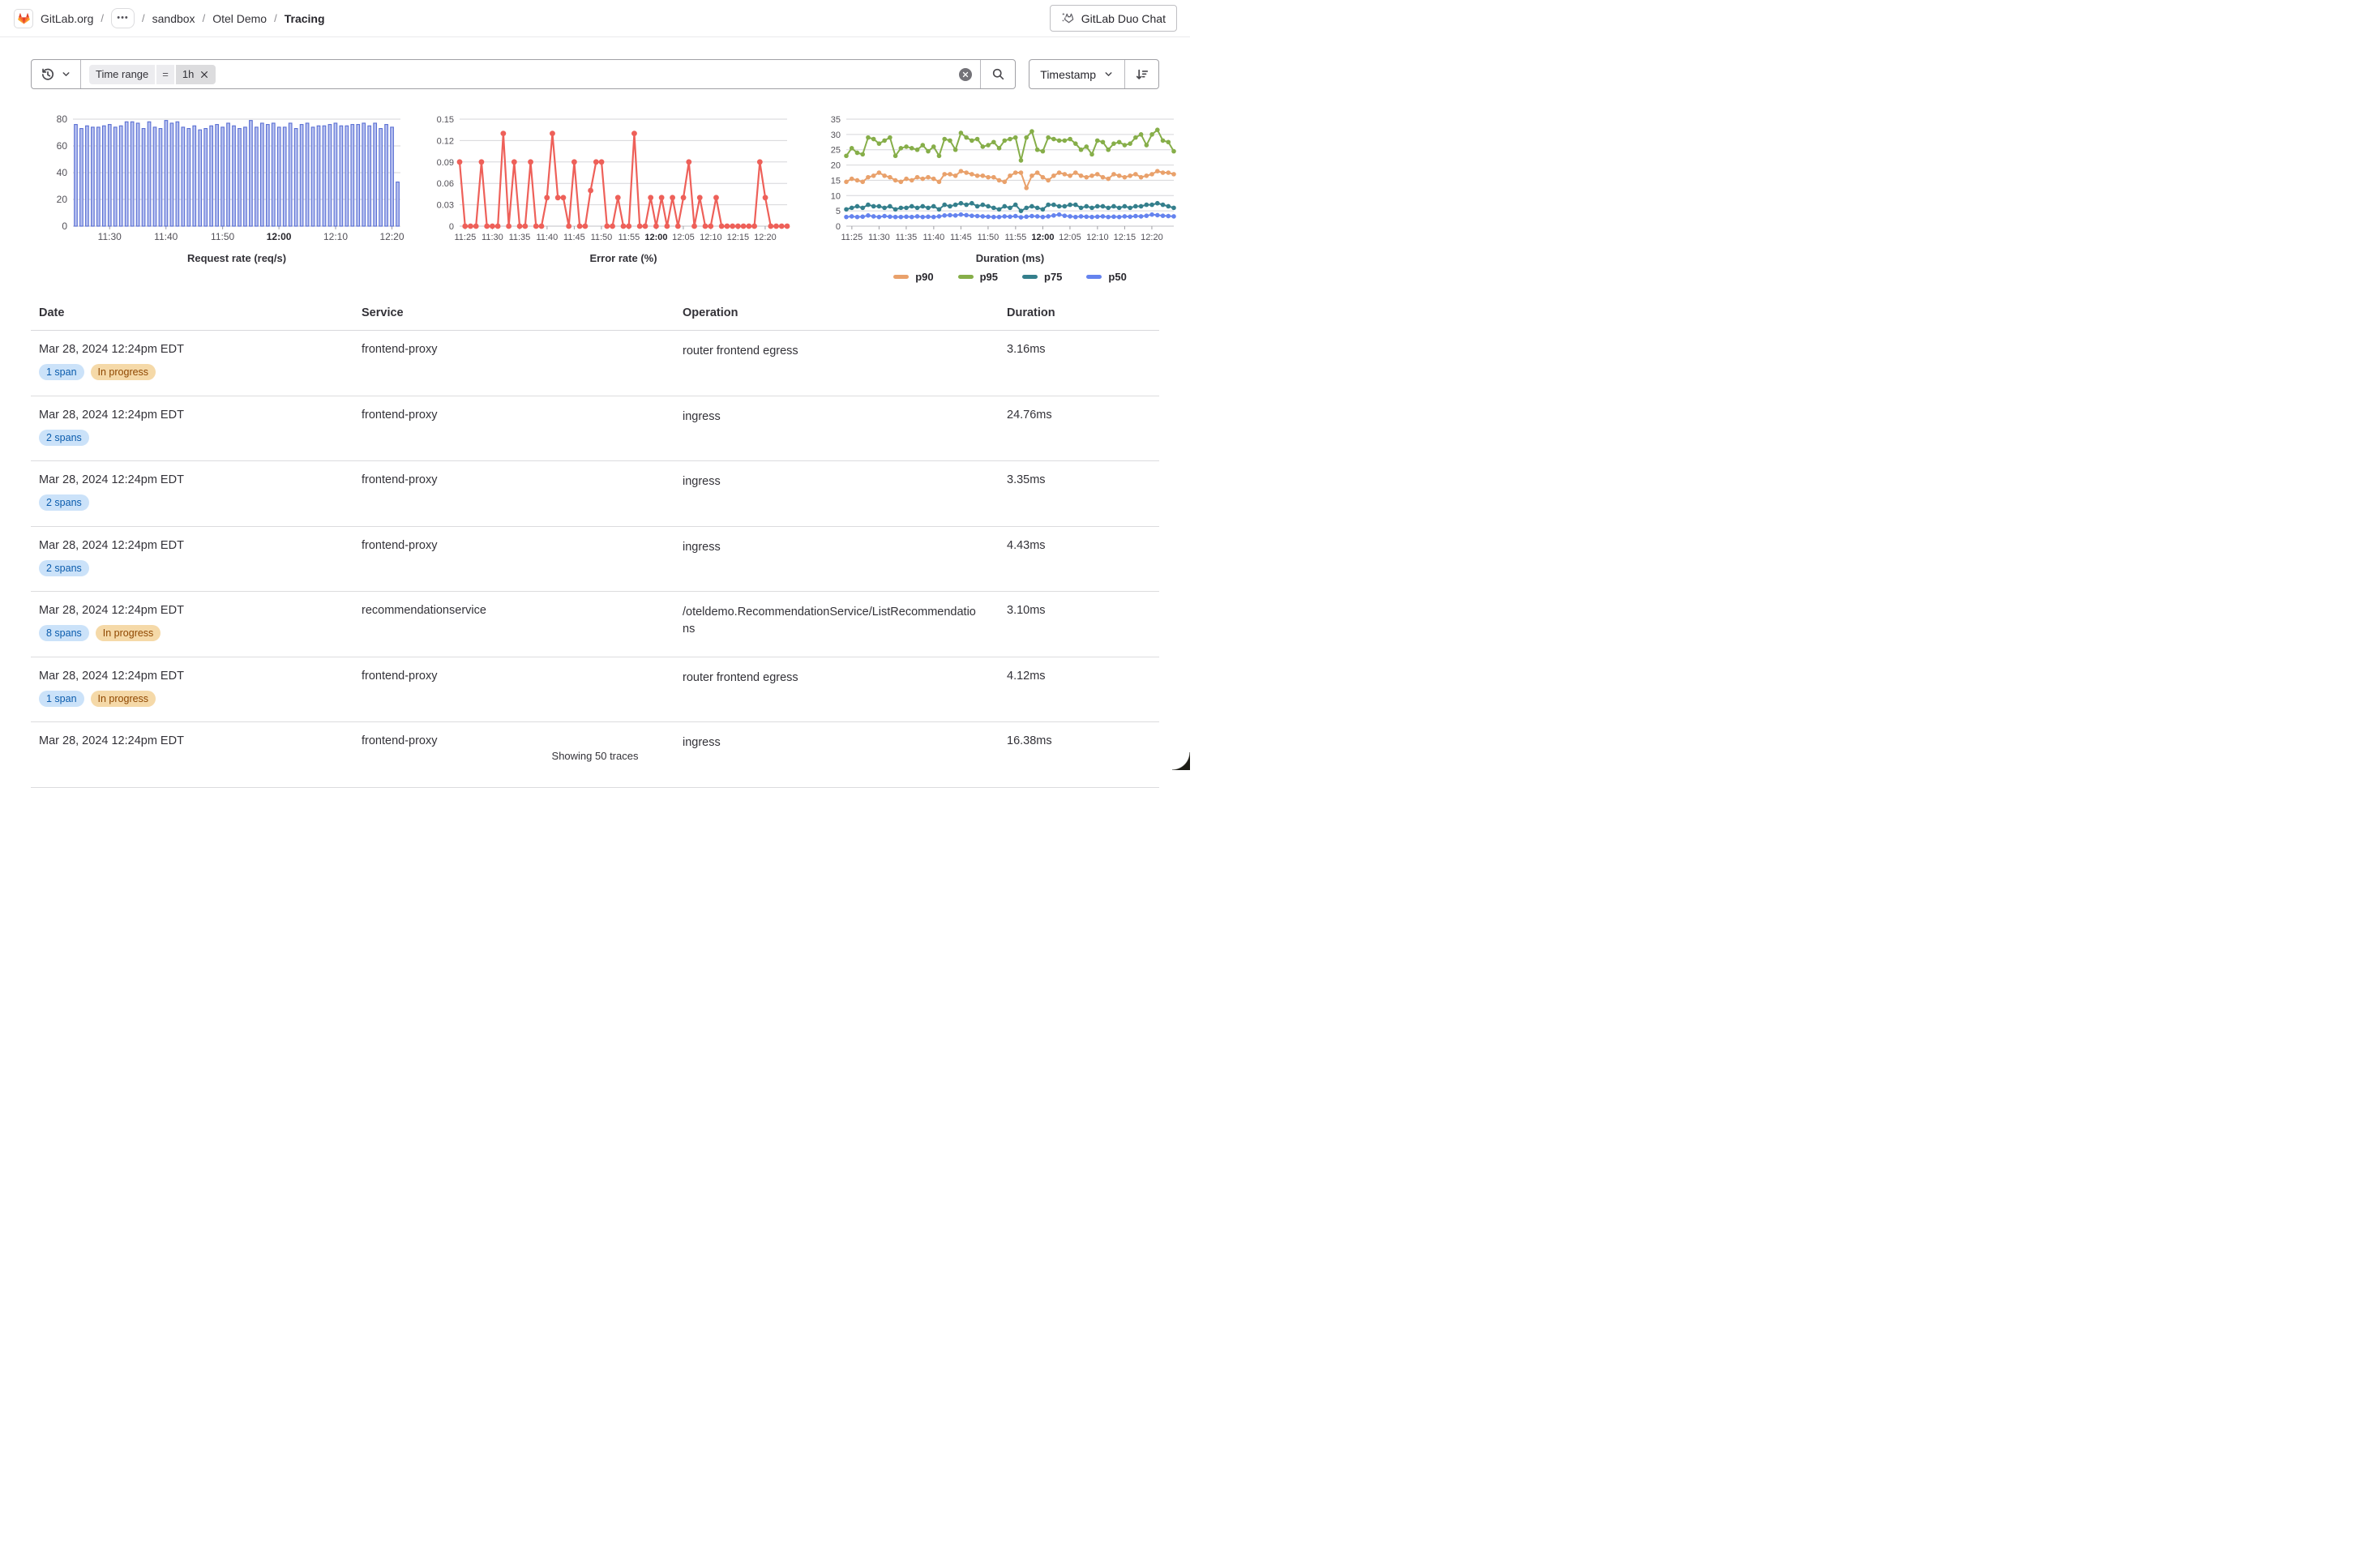  I want to click on svg-text: 30, so click(836, 135).